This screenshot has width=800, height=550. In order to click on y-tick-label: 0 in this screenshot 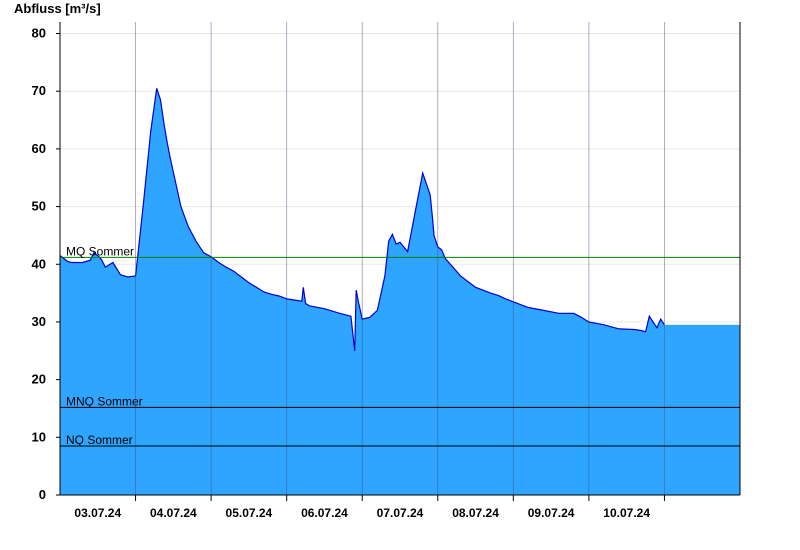, I will do `click(42, 494)`.